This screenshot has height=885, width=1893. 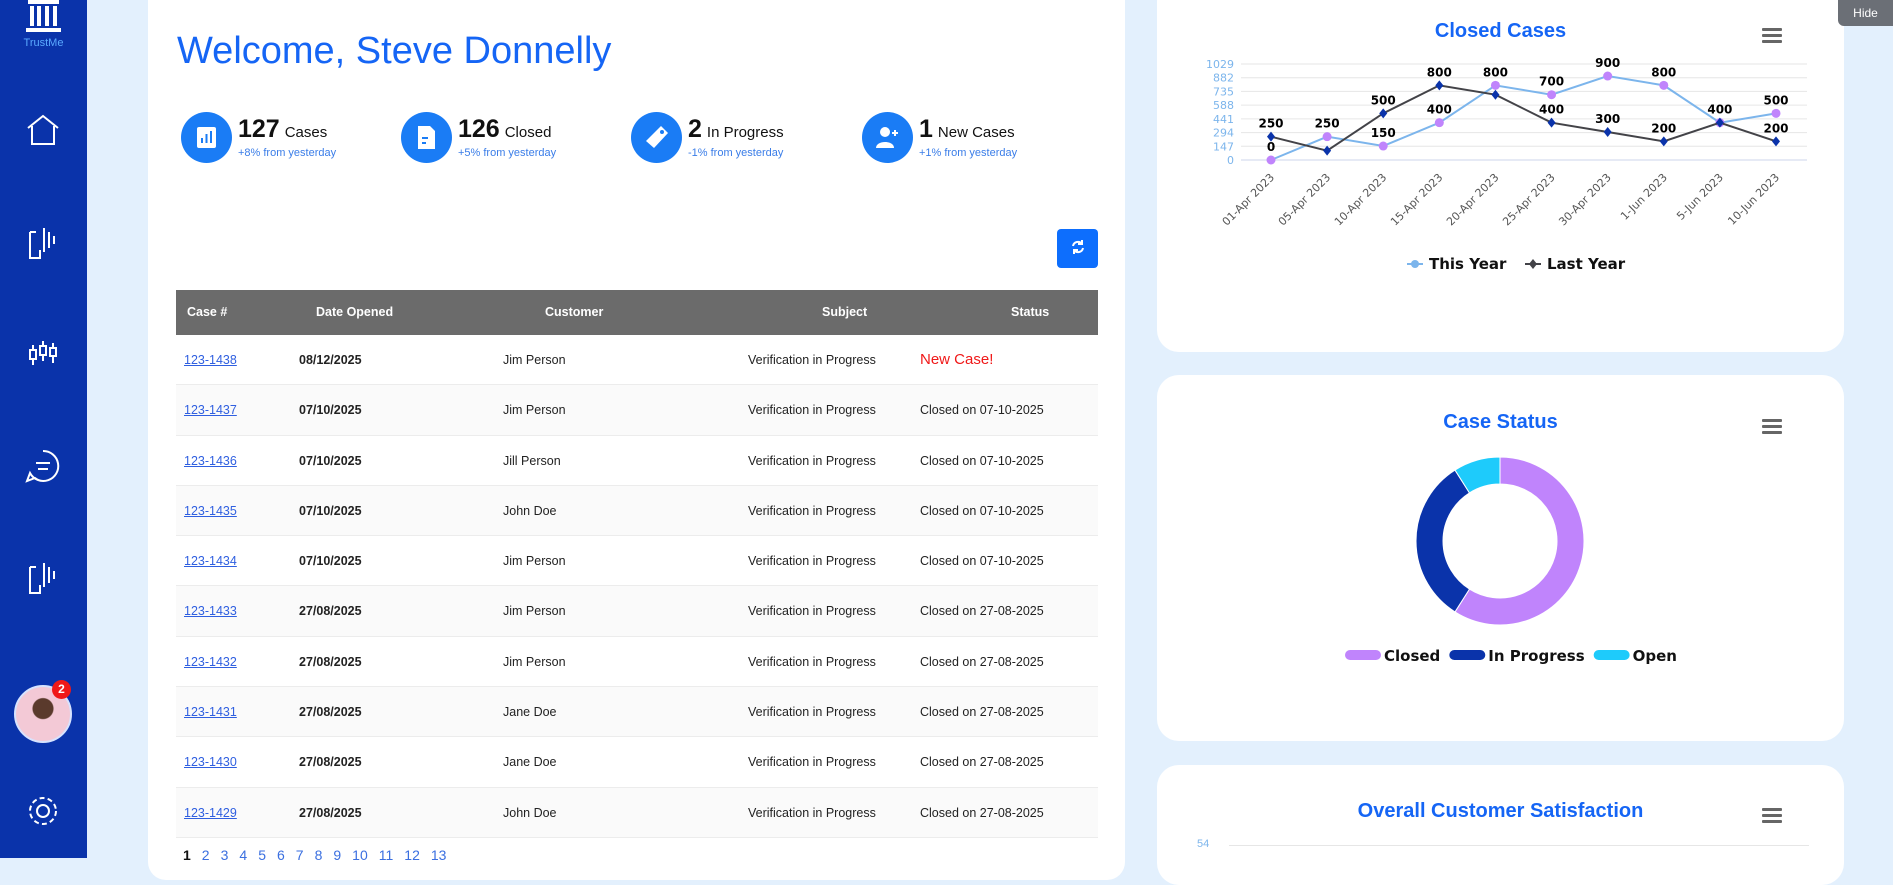 I want to click on data-label: 400, so click(x=1719, y=110).